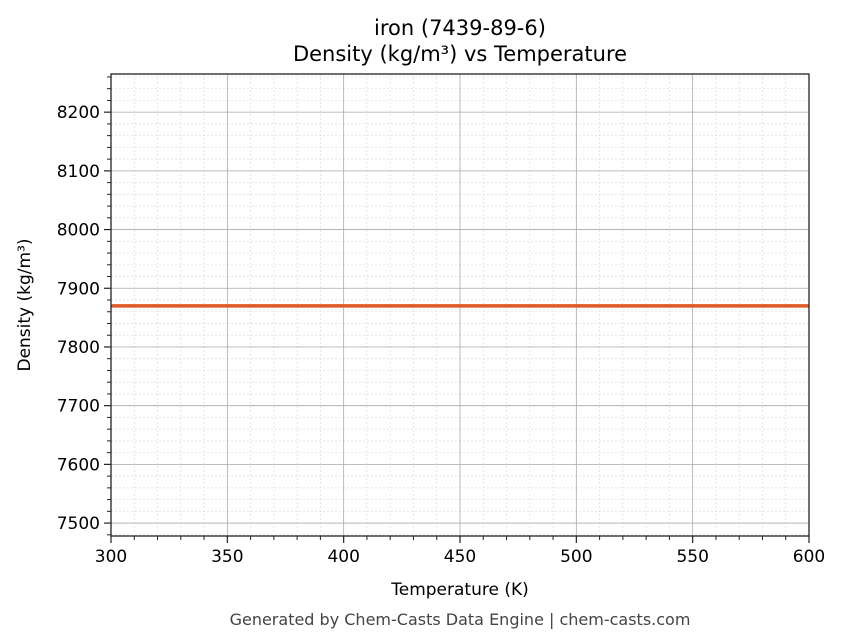 The image size is (843, 644). I want to click on x-axis-label: Temperature (K), so click(459, 590).